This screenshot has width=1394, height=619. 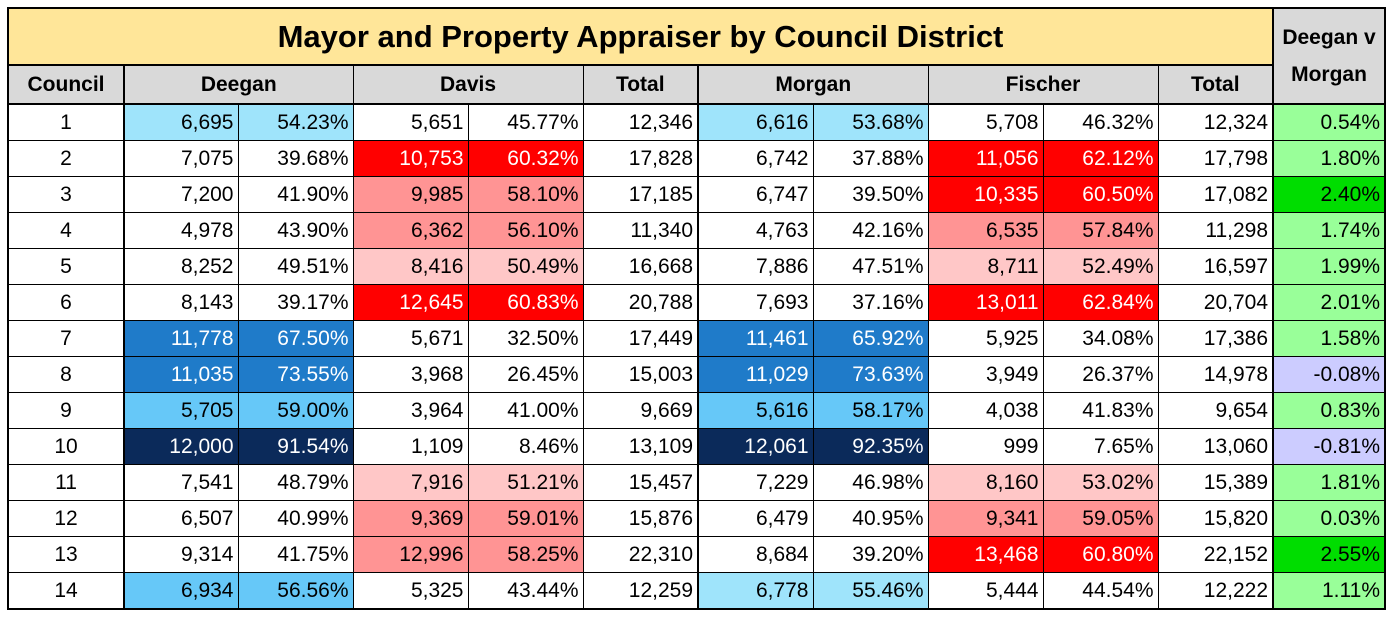 I want to click on fischer-votes-cell: 8,711, so click(x=985, y=266).